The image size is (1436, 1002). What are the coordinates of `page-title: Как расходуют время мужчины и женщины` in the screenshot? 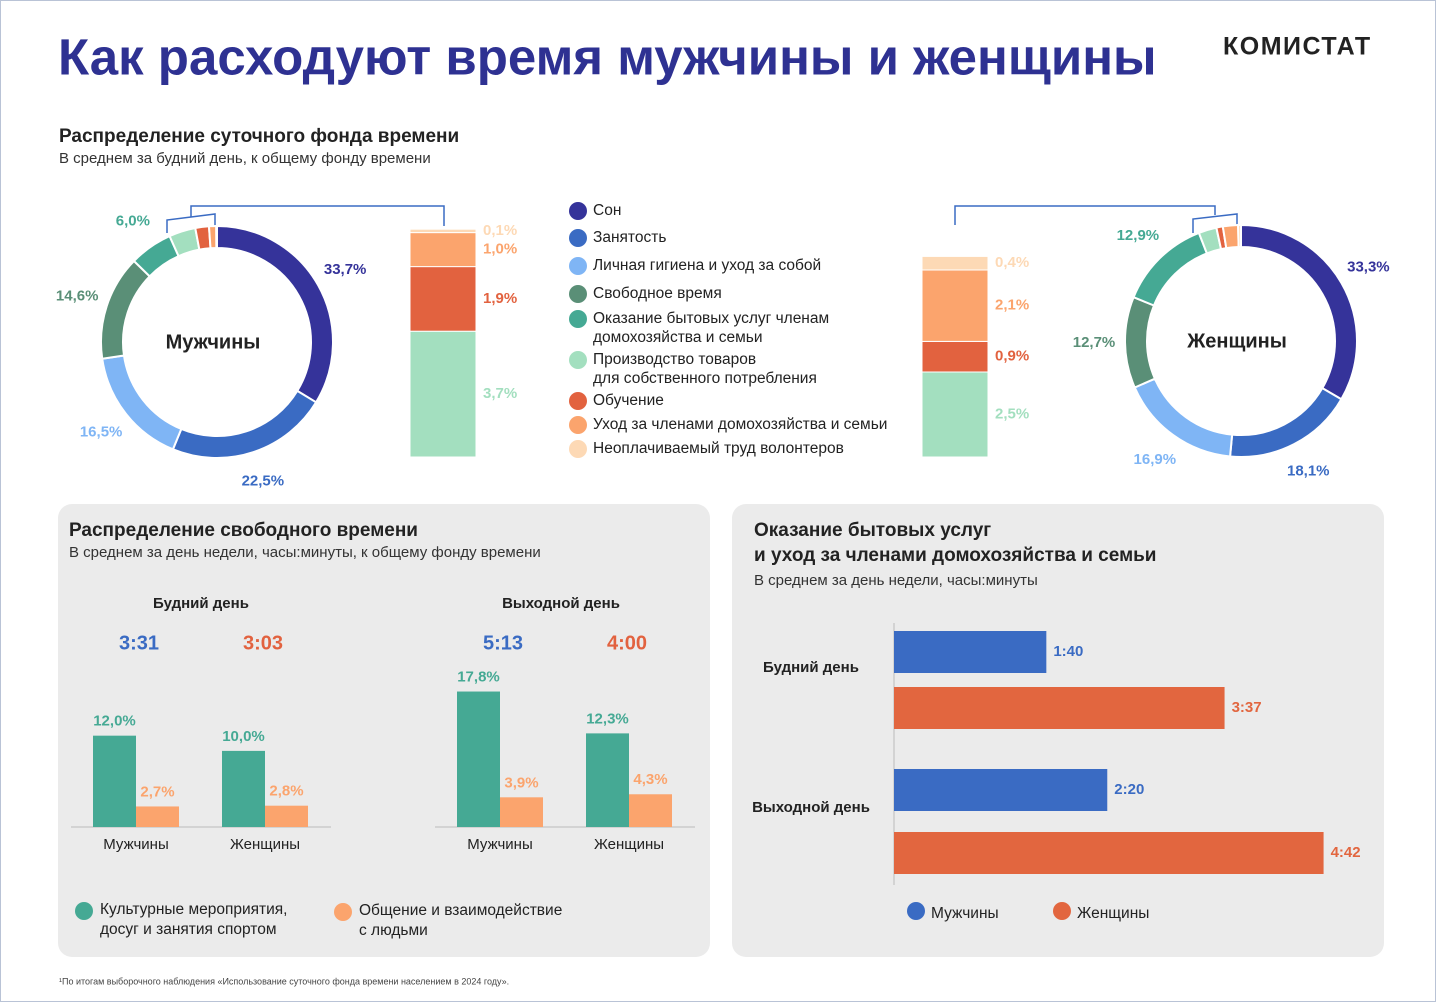 It's located at (607, 56).